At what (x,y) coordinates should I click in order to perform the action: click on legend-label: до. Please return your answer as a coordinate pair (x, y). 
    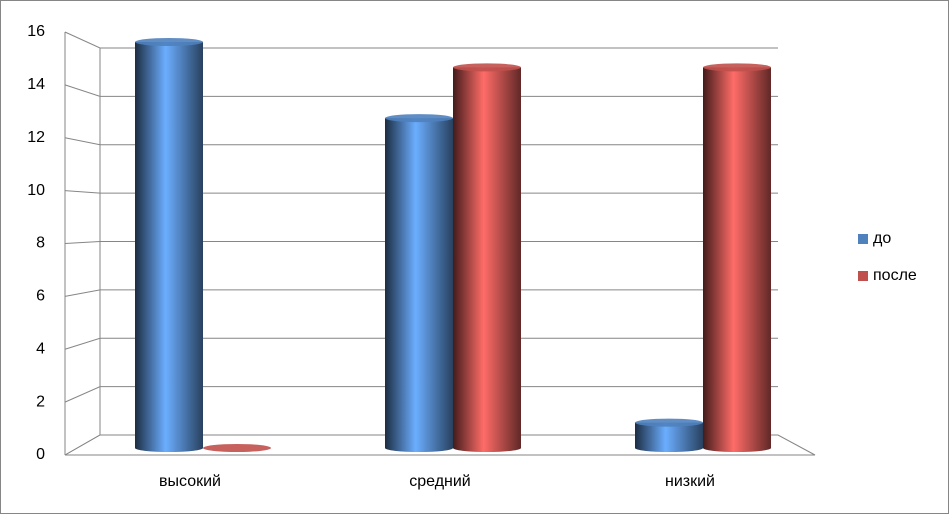
    Looking at the image, I should click on (882, 238).